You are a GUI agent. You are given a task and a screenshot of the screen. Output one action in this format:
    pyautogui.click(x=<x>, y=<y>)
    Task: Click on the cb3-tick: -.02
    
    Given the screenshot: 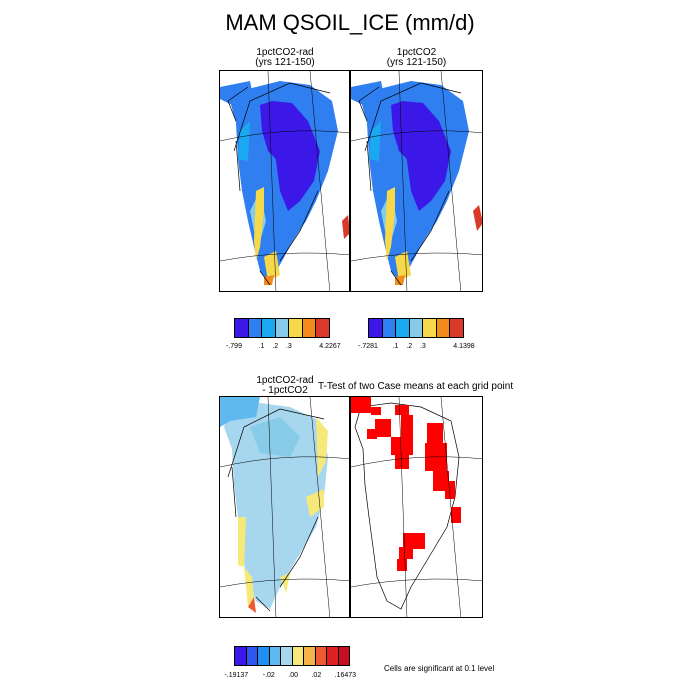 What is the action you would take?
    pyautogui.click(x=268, y=675)
    